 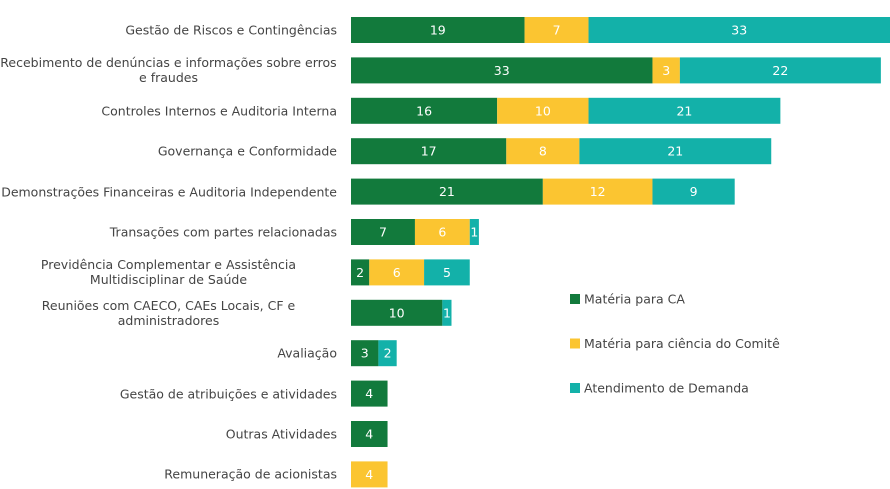 I want to click on value-label: 17, so click(x=429, y=151).